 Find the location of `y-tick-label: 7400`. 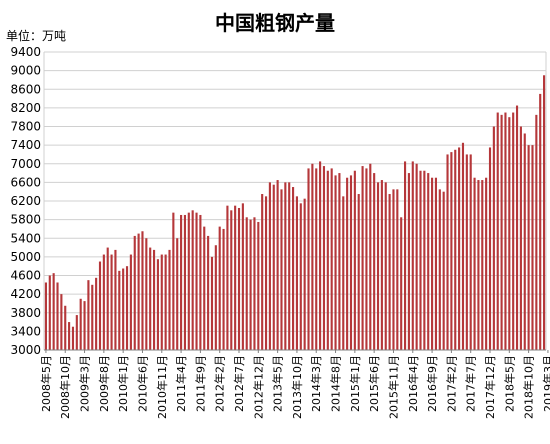

y-tick-label: 7400 is located at coordinates (25, 145).